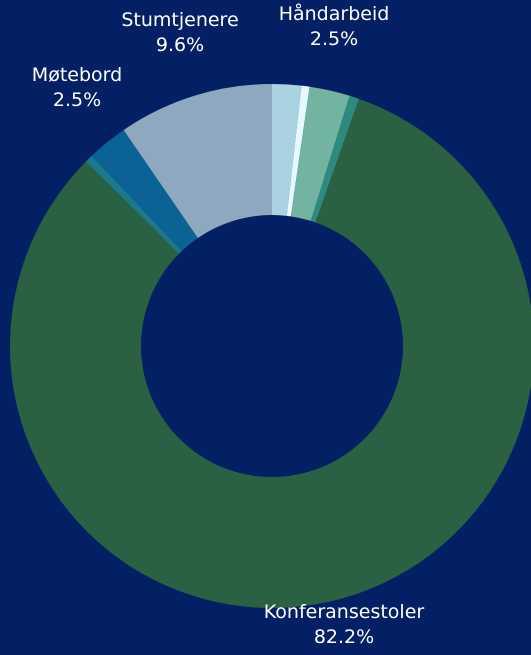 The height and width of the screenshot is (655, 531). I want to click on value-label-motebord: 2.5%, so click(77, 100).